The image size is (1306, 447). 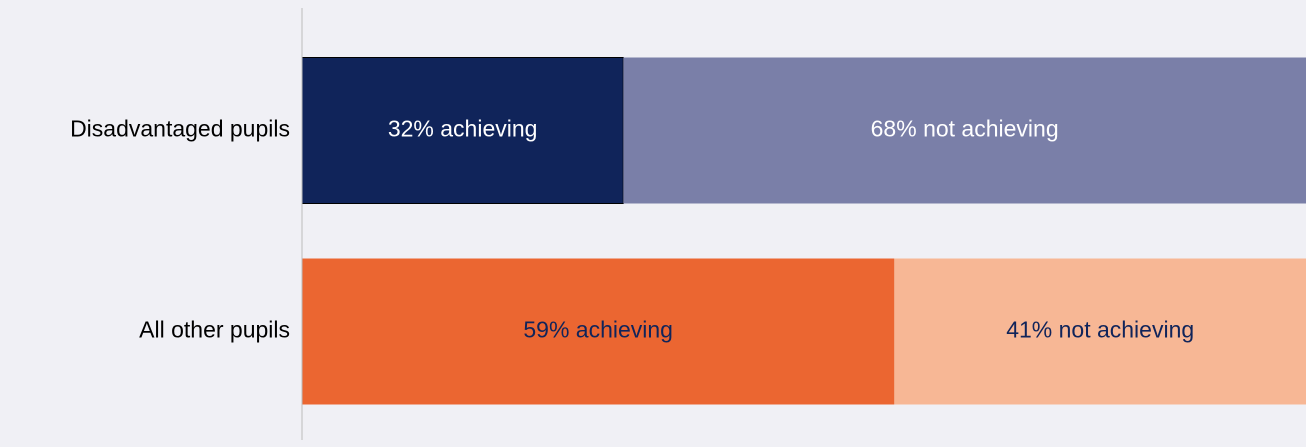 I want to click on category-label: Disadvantaged pupils, so click(x=180, y=129).